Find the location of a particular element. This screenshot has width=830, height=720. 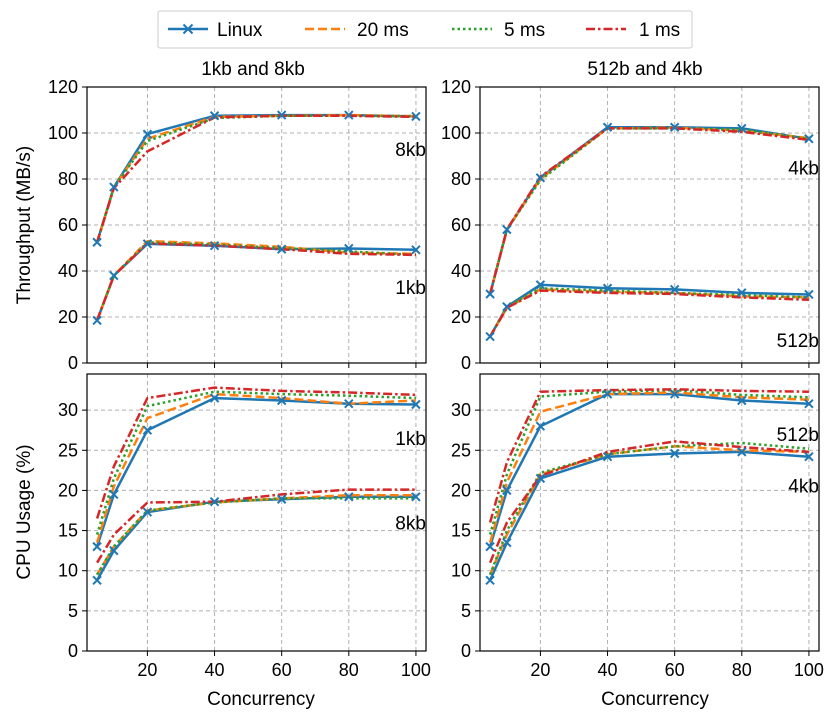

legend-item-5ms: 5 ms is located at coordinates (498, 30).